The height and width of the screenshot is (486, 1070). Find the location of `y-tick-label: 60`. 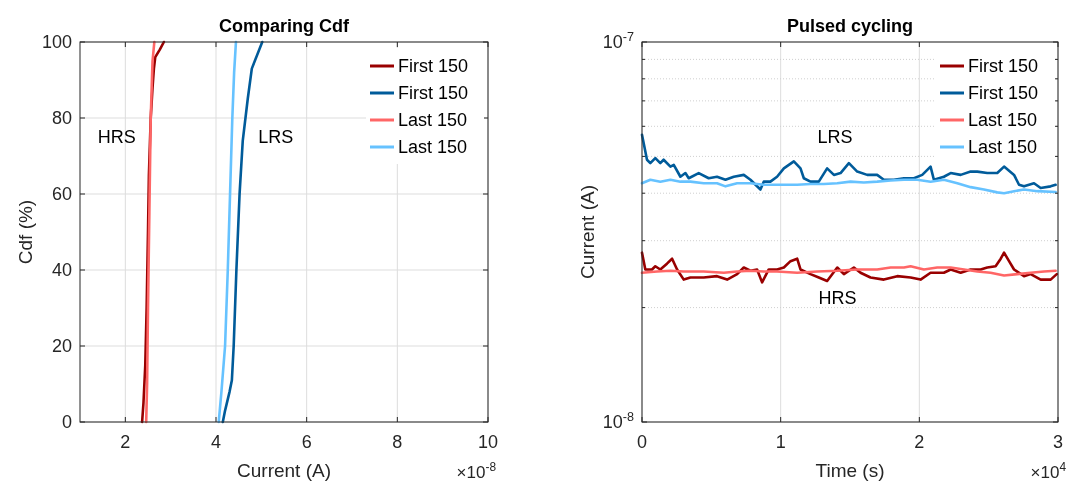

y-tick-label: 60 is located at coordinates (61, 194).